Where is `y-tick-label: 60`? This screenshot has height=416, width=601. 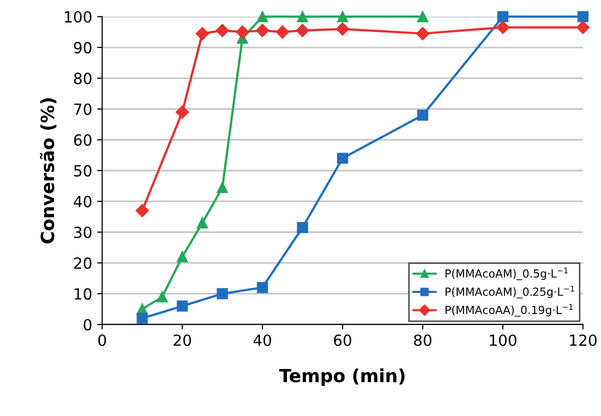
y-tick-label: 60 is located at coordinates (83, 140).